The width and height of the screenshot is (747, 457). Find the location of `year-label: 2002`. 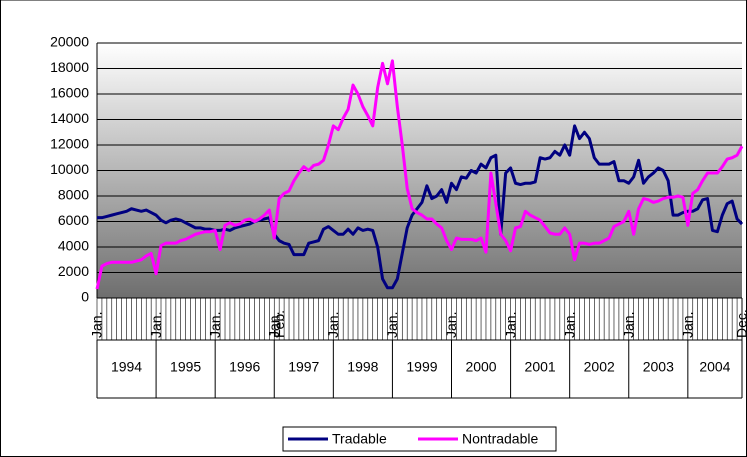

year-label: 2002 is located at coordinates (599, 367).